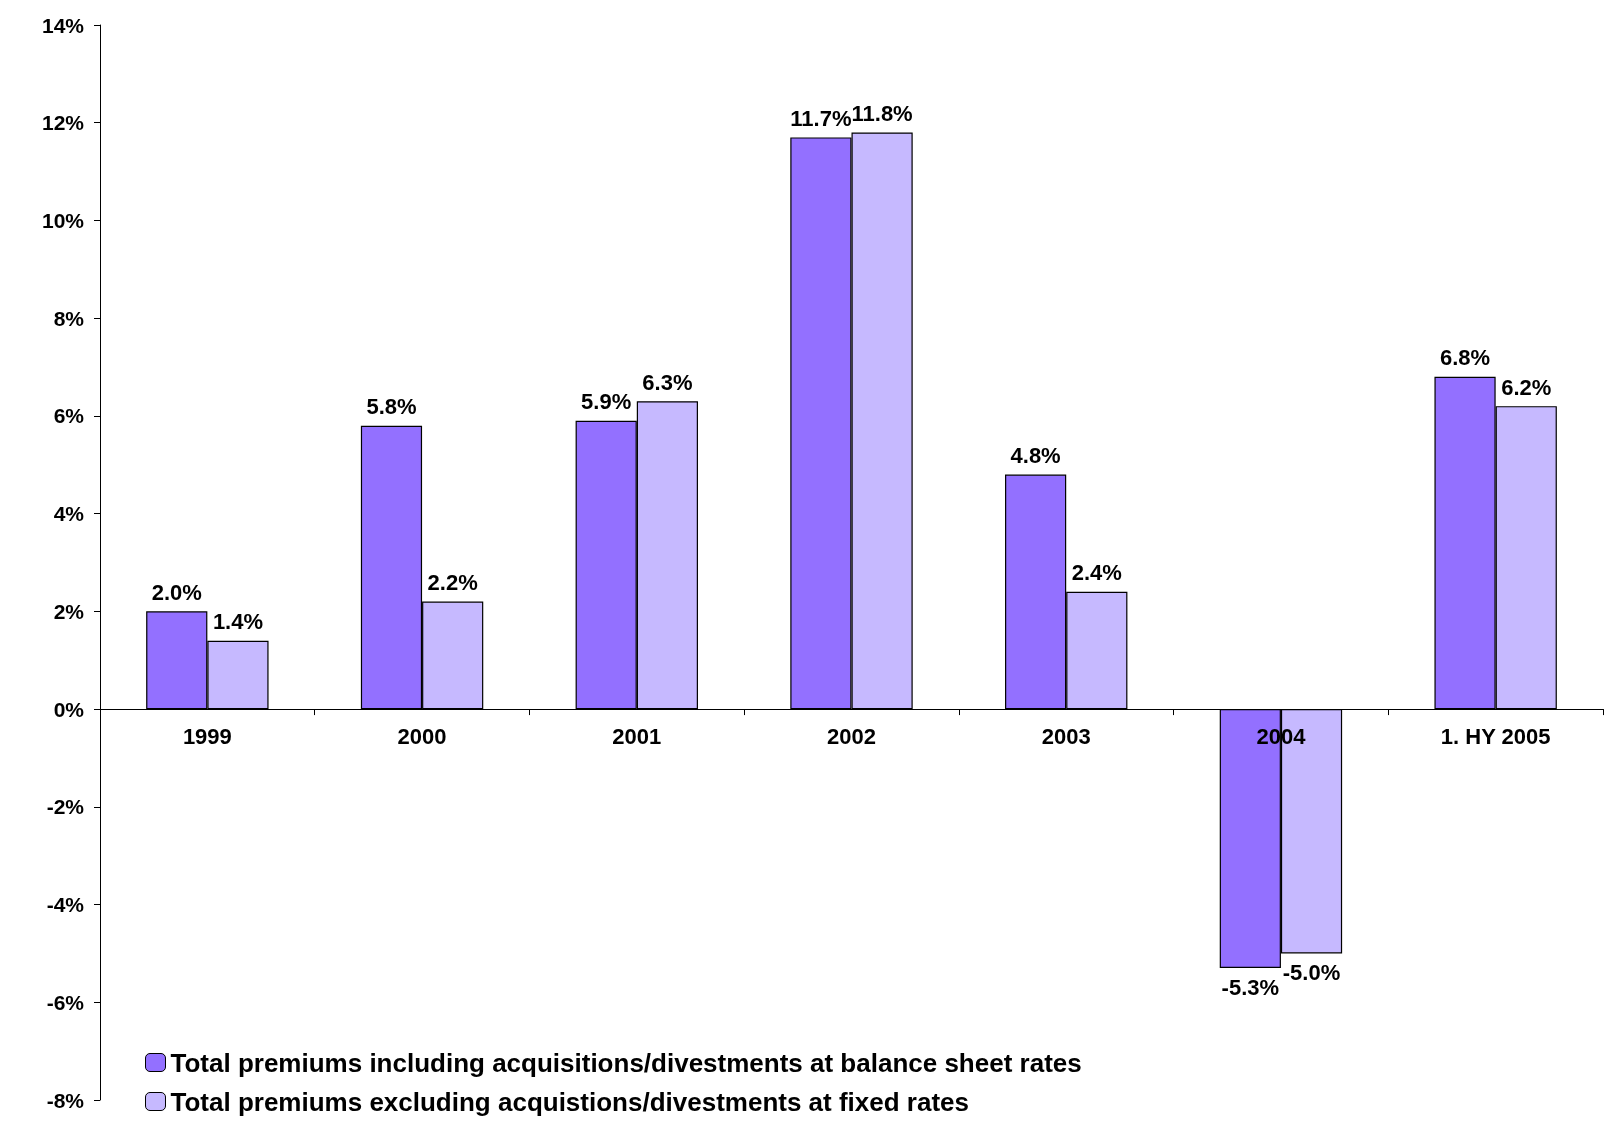 This screenshot has width=1607, height=1130. What do you see at coordinates (65, 1002) in the screenshot?
I see `y-tick-label: -6%` at bounding box center [65, 1002].